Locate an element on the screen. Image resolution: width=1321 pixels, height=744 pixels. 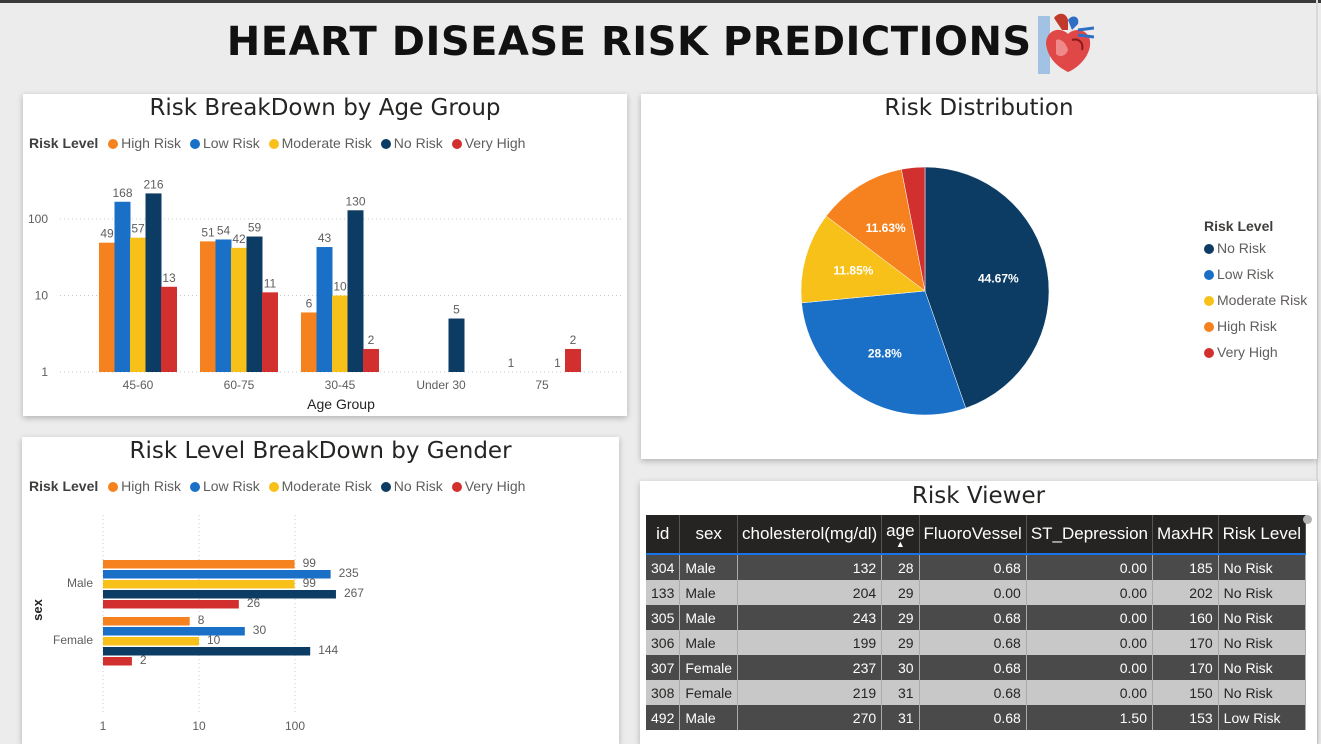
table-row: 492 Male 270 31 0.68 1.50 153 Low Risk is located at coordinates (976, 717).